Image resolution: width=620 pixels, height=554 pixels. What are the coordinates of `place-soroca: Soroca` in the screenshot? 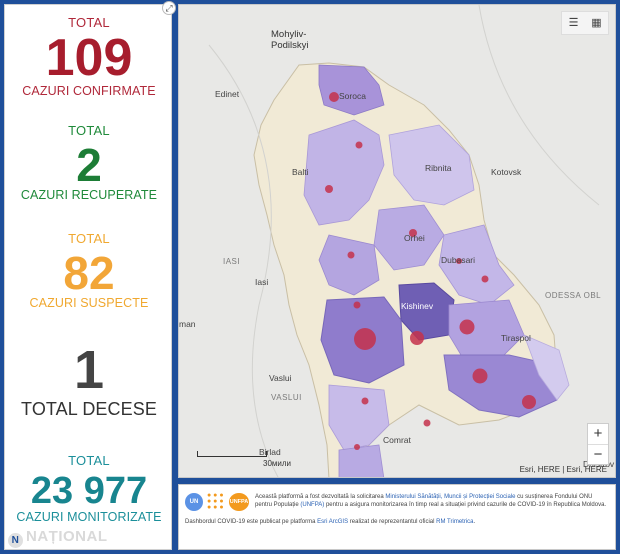 It's located at (352, 96).